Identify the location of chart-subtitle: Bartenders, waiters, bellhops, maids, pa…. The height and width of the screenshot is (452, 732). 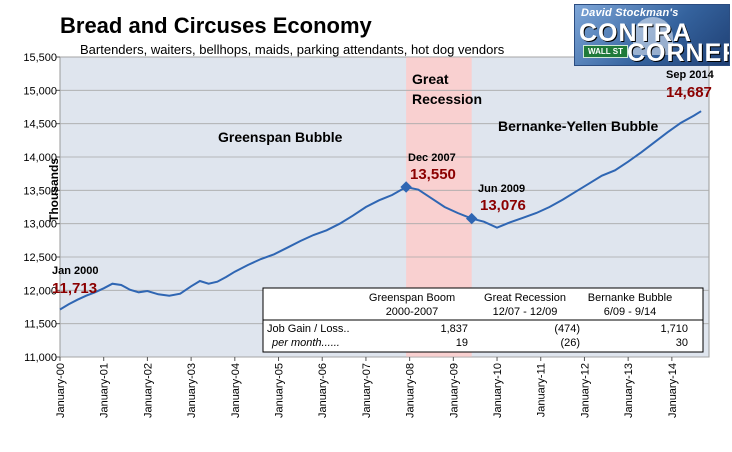
(292, 49).